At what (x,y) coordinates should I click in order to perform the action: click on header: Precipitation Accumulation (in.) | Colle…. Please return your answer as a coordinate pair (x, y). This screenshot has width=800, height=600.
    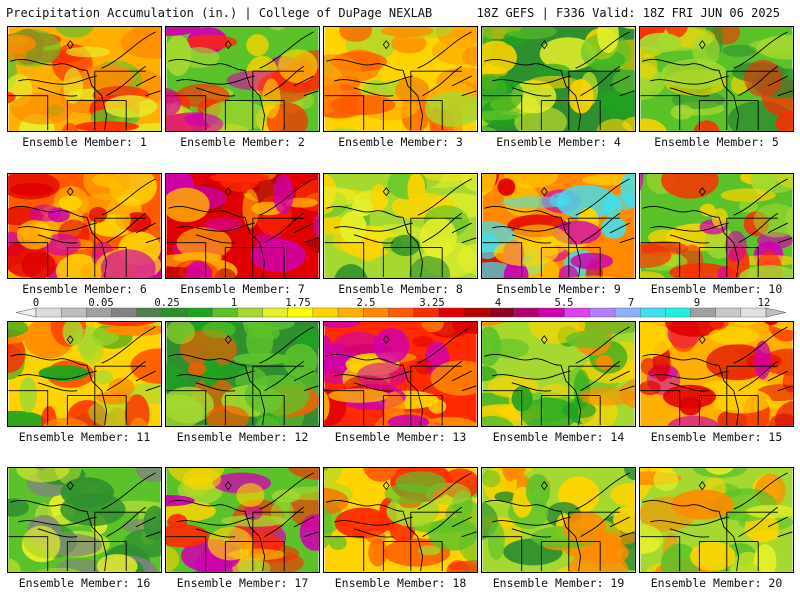
    Looking at the image, I should click on (400, 12).